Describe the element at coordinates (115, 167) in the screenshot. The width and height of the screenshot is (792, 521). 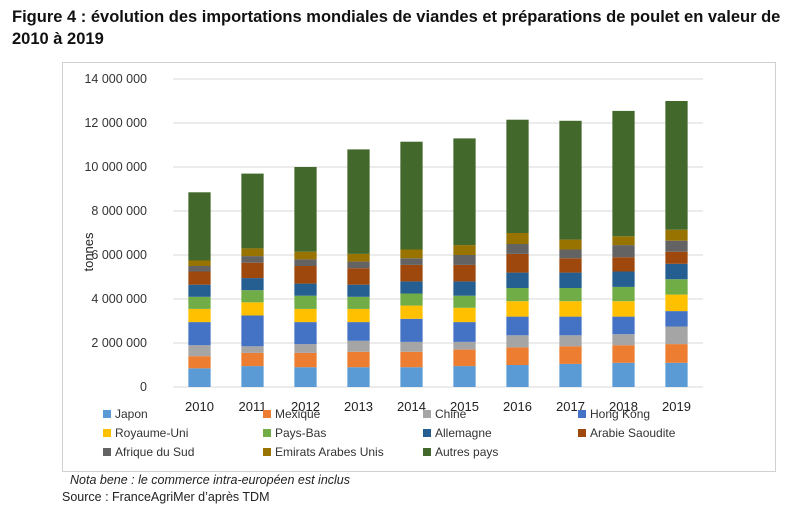
I see `y-tick-label: 10 000 000` at that location.